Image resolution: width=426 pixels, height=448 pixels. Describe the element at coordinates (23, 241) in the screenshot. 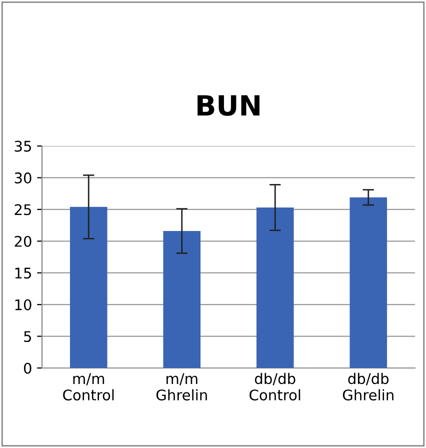

I see `y-tick-label: 20` at that location.